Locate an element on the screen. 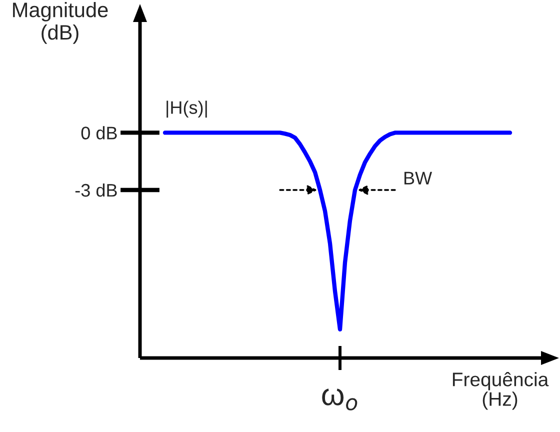  y-tick-label: 0 dB is located at coordinates (99, 133).